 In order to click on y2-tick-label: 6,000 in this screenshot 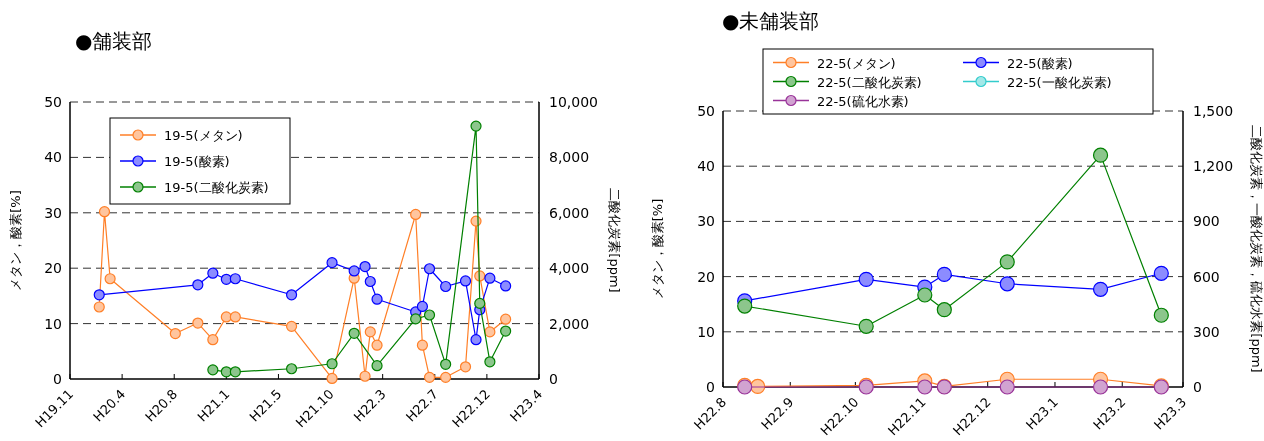, I will do `click(569, 212)`.